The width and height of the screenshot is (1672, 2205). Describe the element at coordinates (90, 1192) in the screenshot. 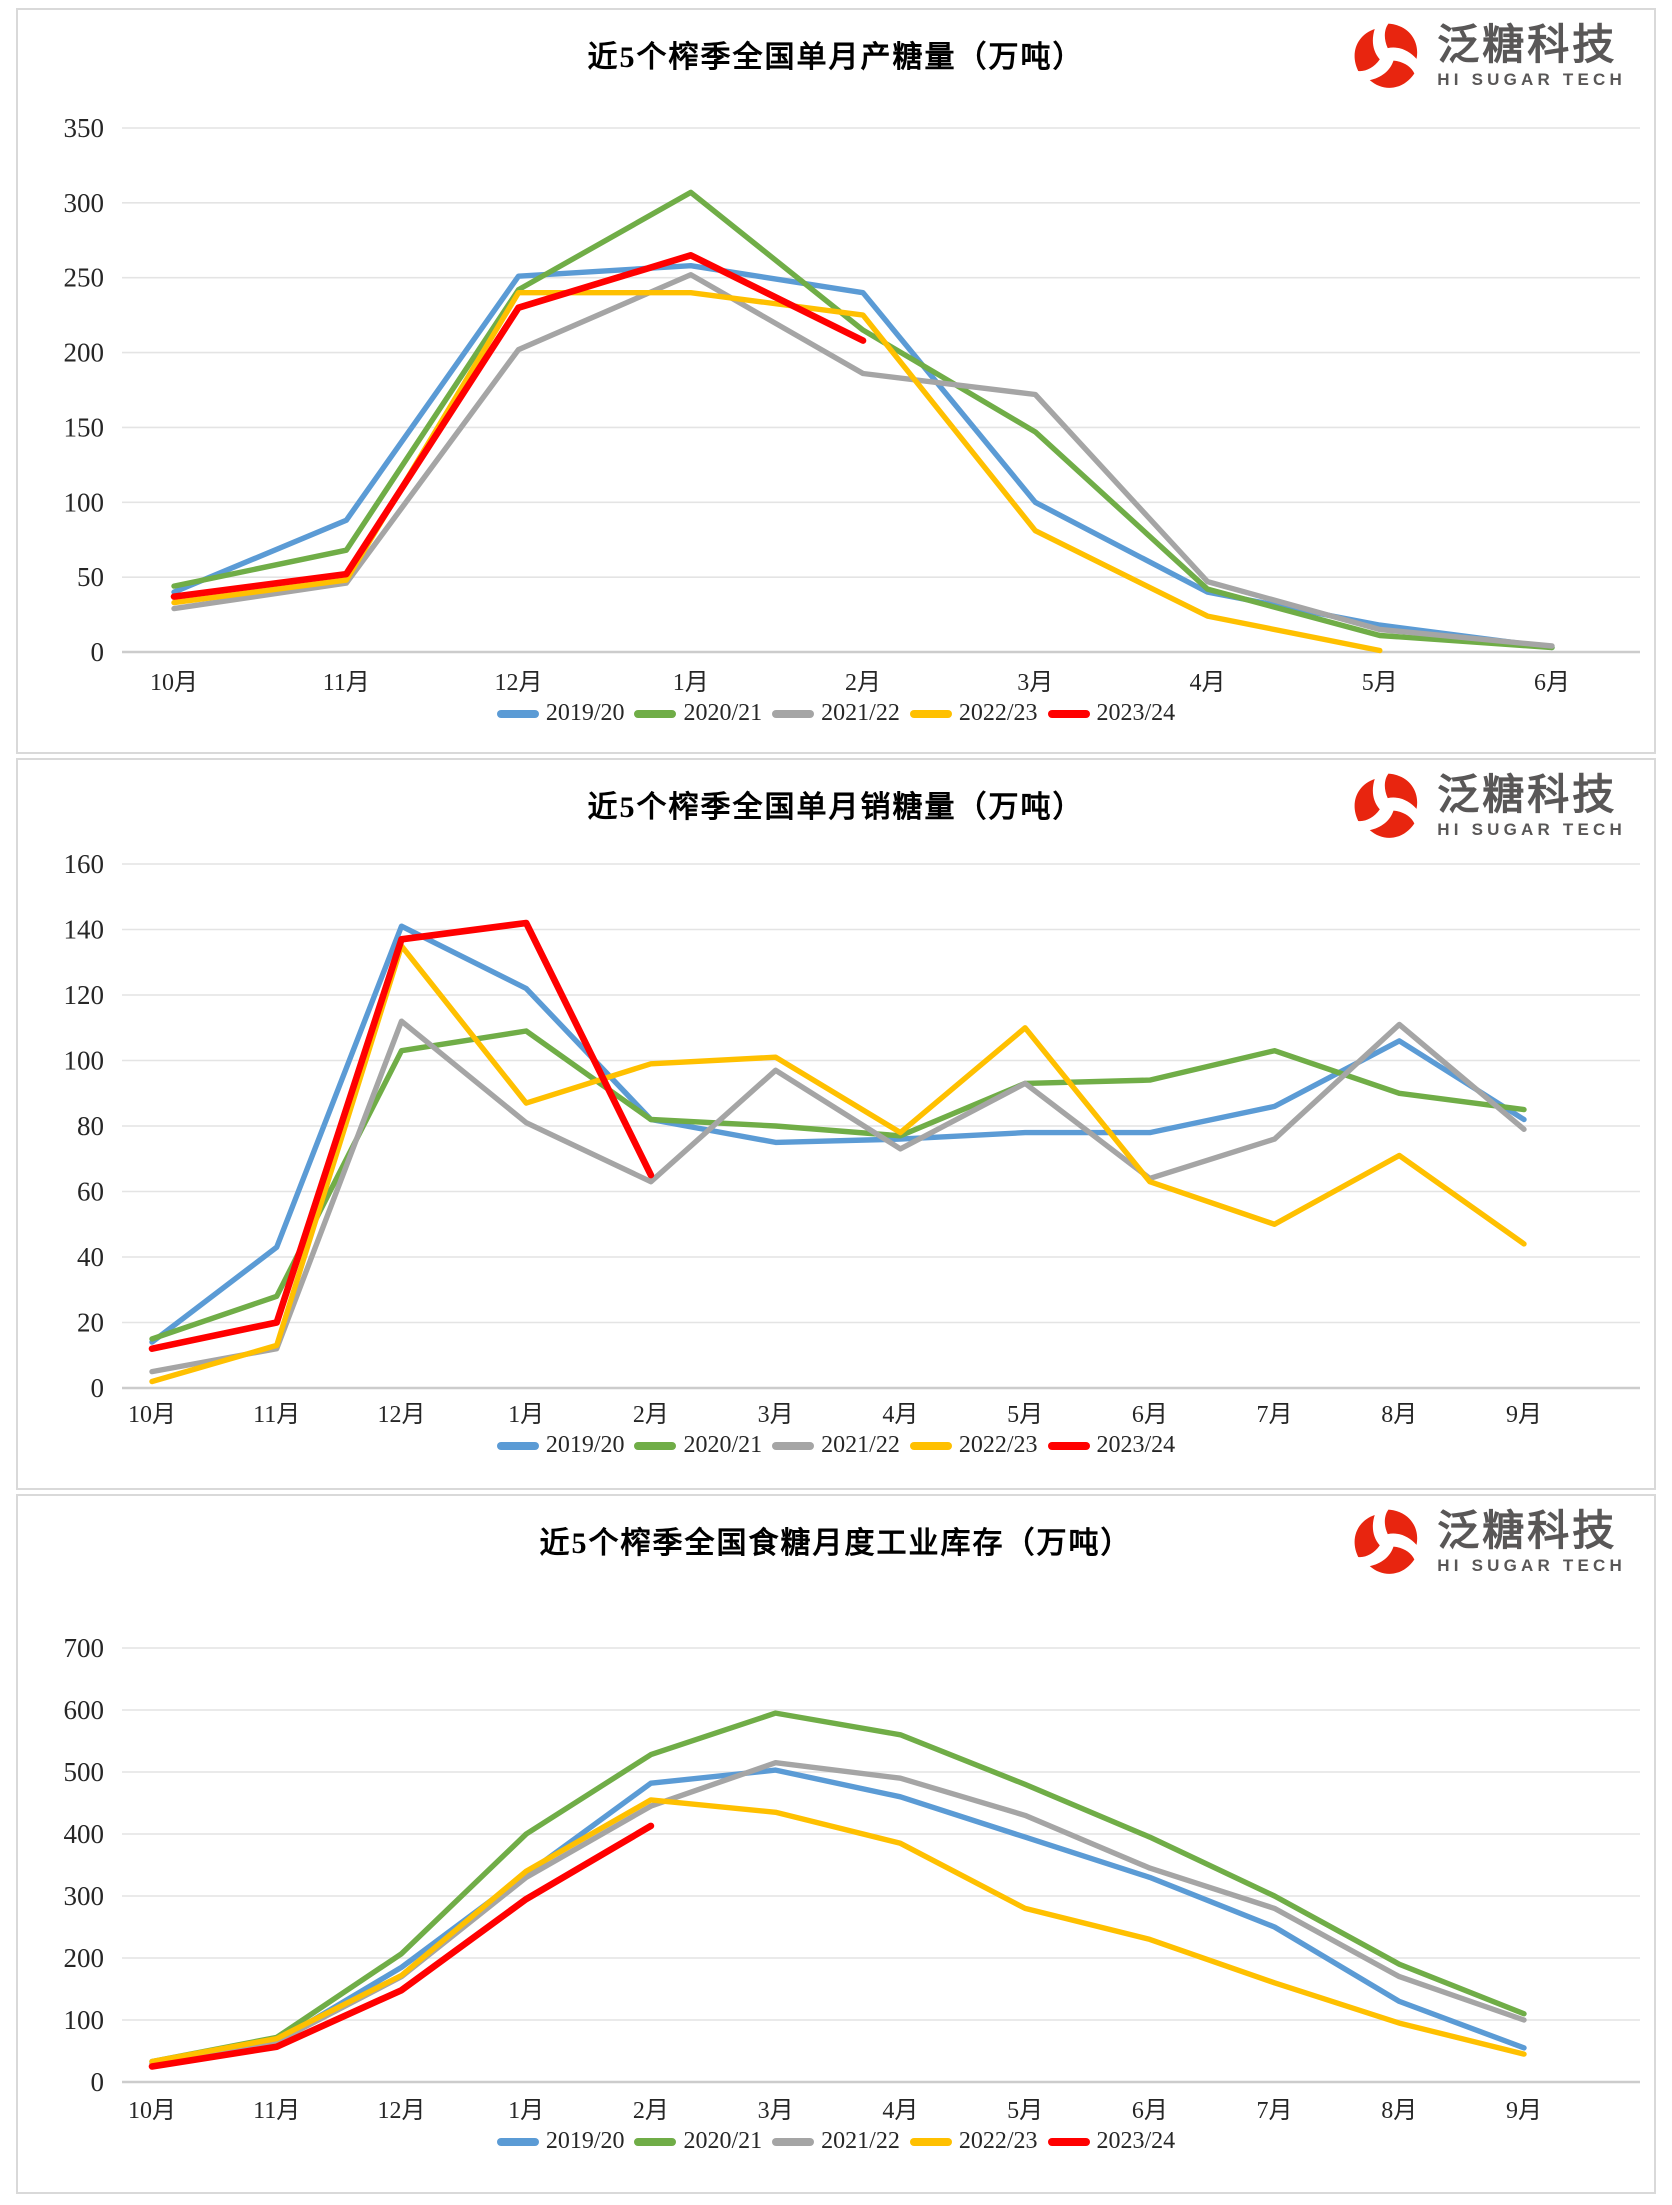

I see `y-axis-tick-label: 60` at that location.